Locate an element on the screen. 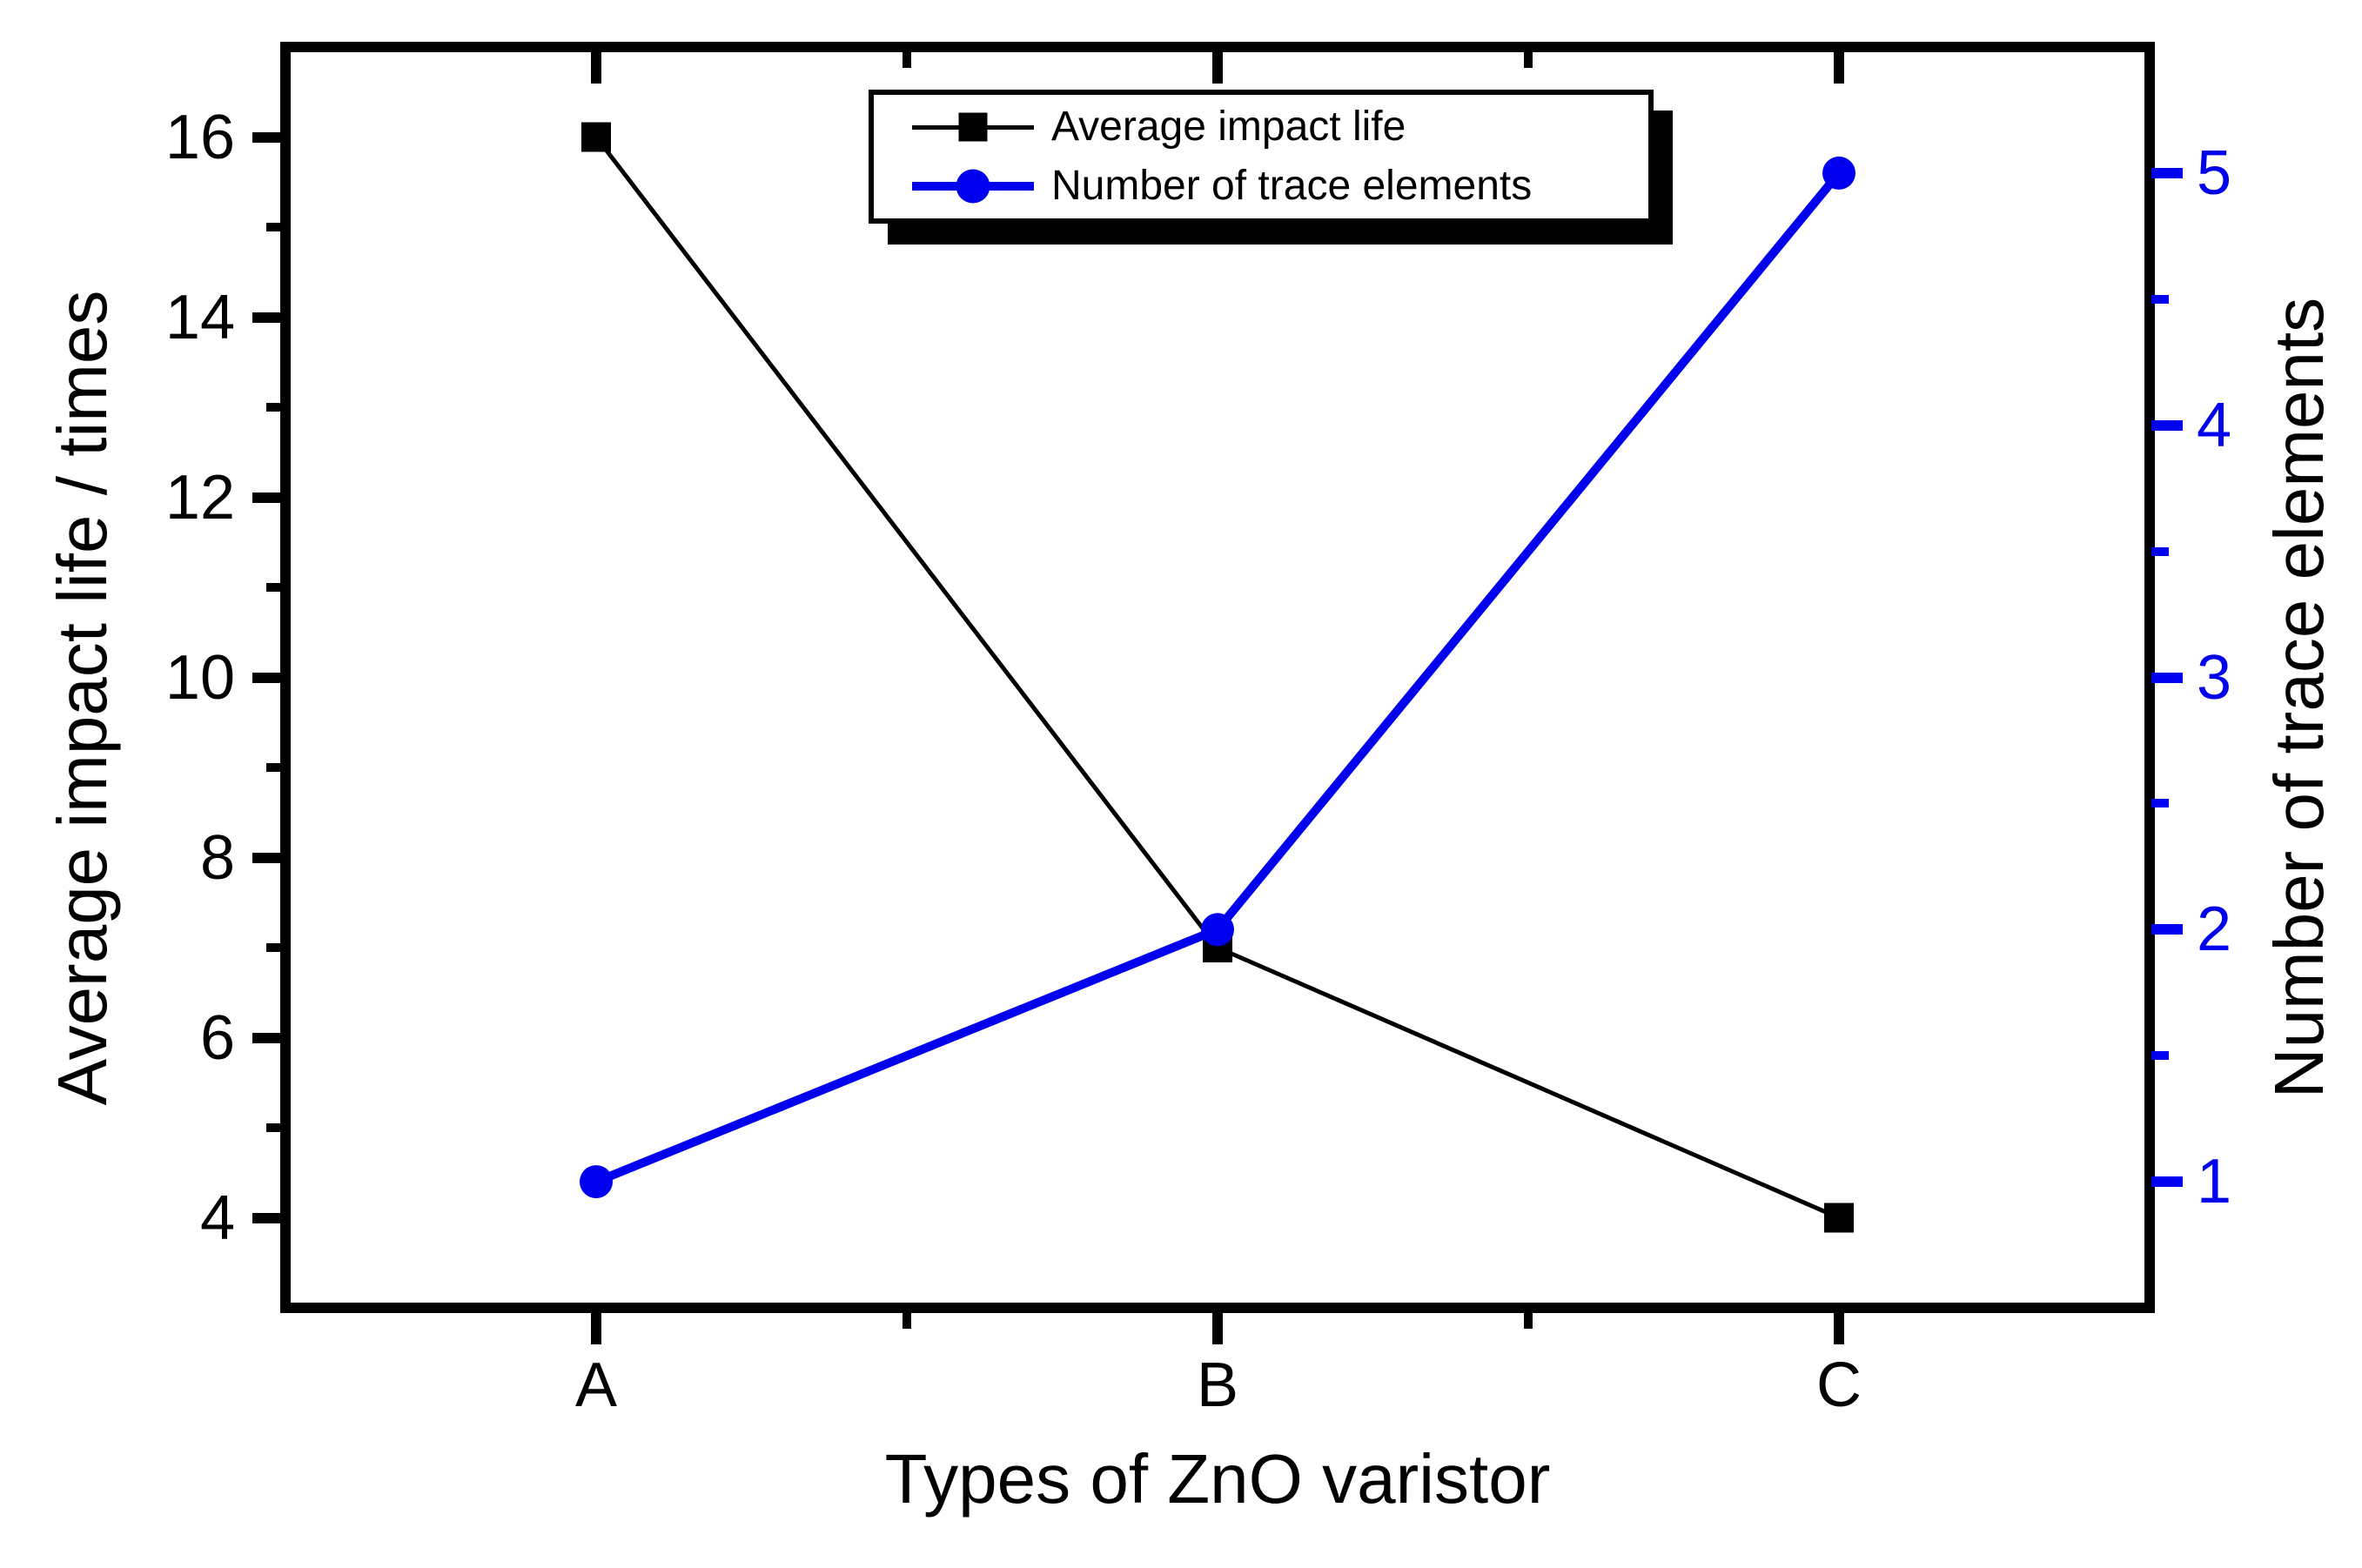  legend-entry-average-impact-life: Average impact life is located at coordinates (1280, 127).